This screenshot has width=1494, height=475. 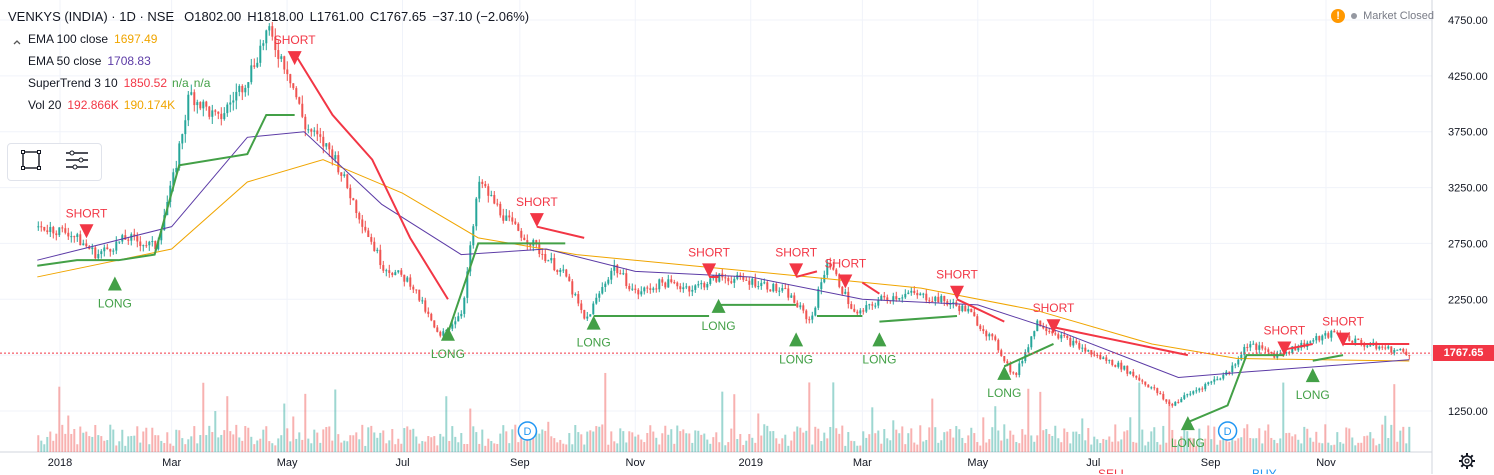 I want to click on price-tick-label: 3250.00, so click(x=1468, y=189).